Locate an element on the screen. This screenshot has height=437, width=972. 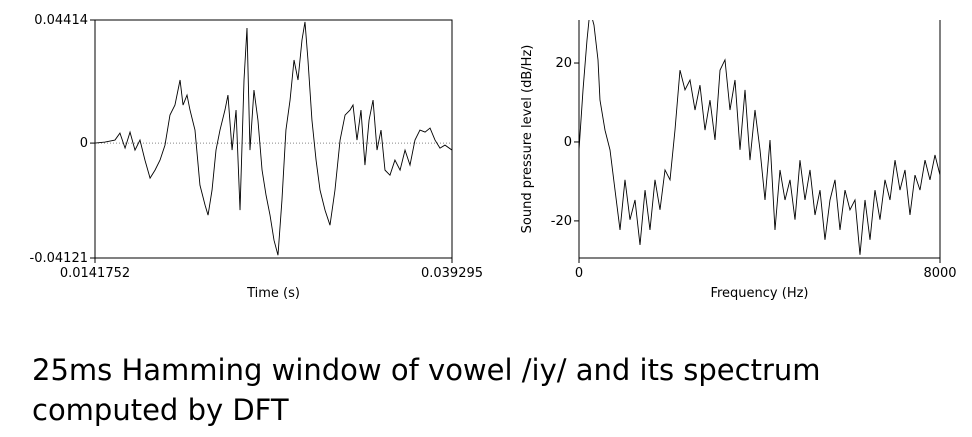
x-axis-label: Time (s) is located at coordinates (273, 293).